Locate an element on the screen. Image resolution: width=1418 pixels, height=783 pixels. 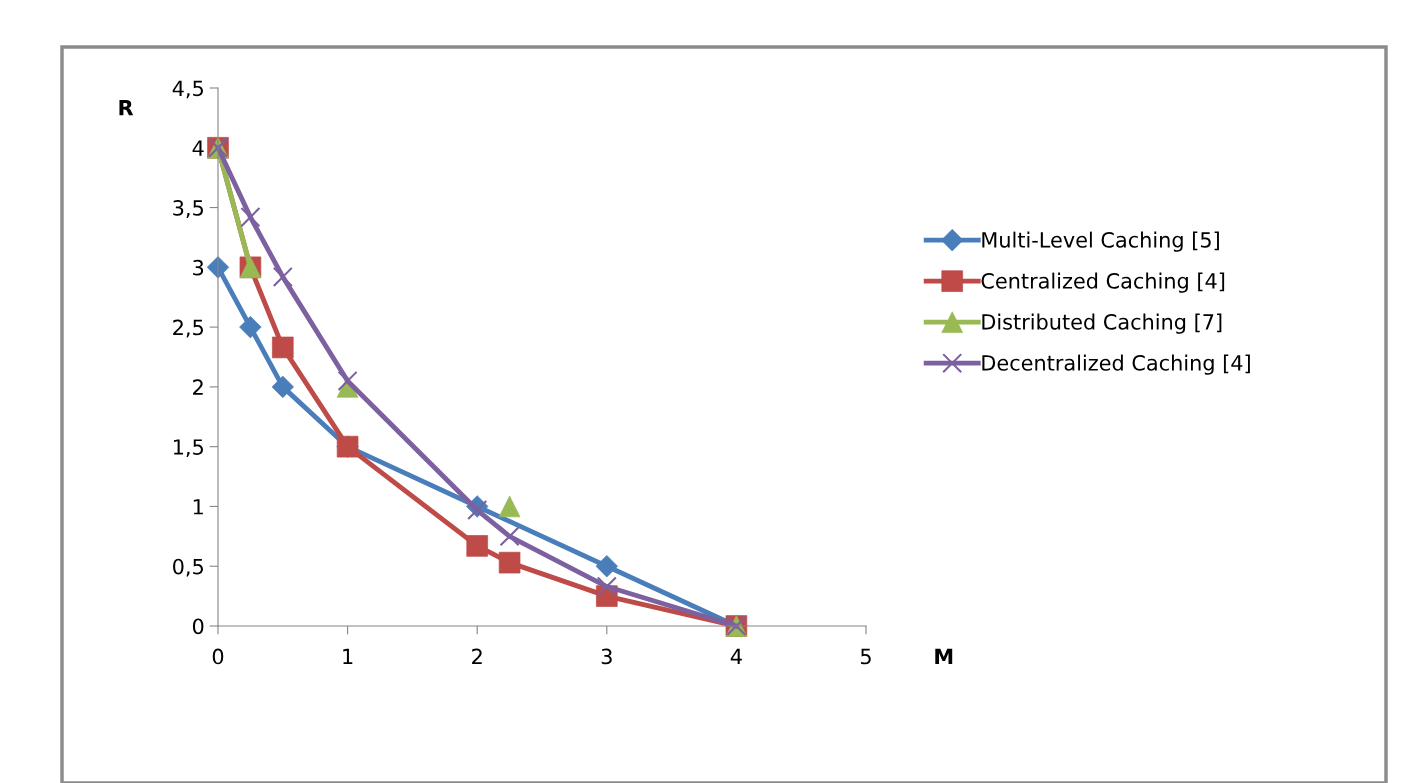
legend-label: Multi-Level Caching [5] is located at coordinates (1100, 241).